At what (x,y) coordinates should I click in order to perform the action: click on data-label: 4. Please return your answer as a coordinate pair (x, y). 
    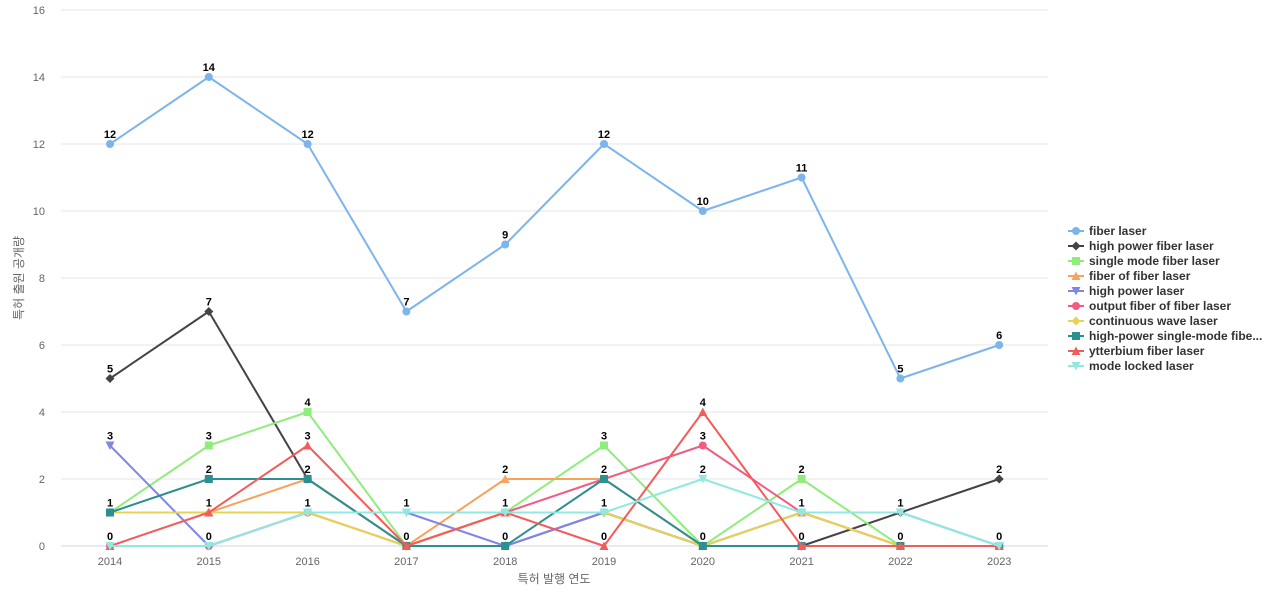
    Looking at the image, I should click on (308, 403).